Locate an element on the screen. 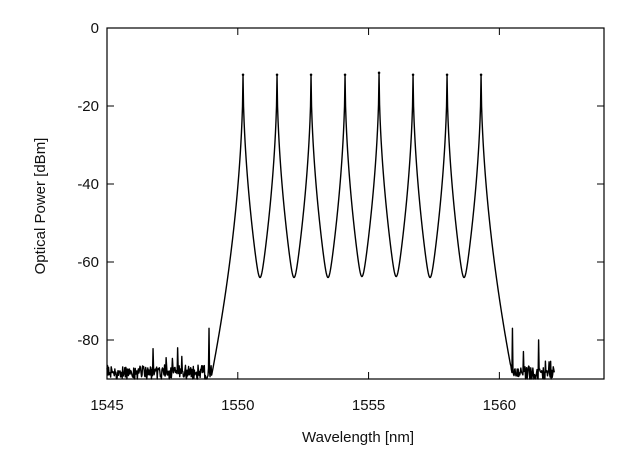  y-tick-label: -20 is located at coordinates (88, 106).